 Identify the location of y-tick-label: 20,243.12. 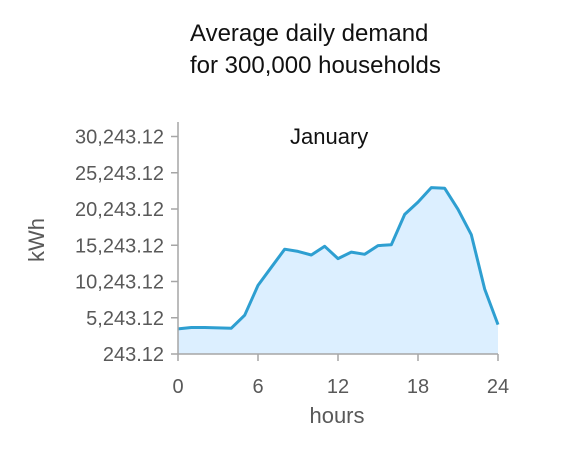
(119, 210).